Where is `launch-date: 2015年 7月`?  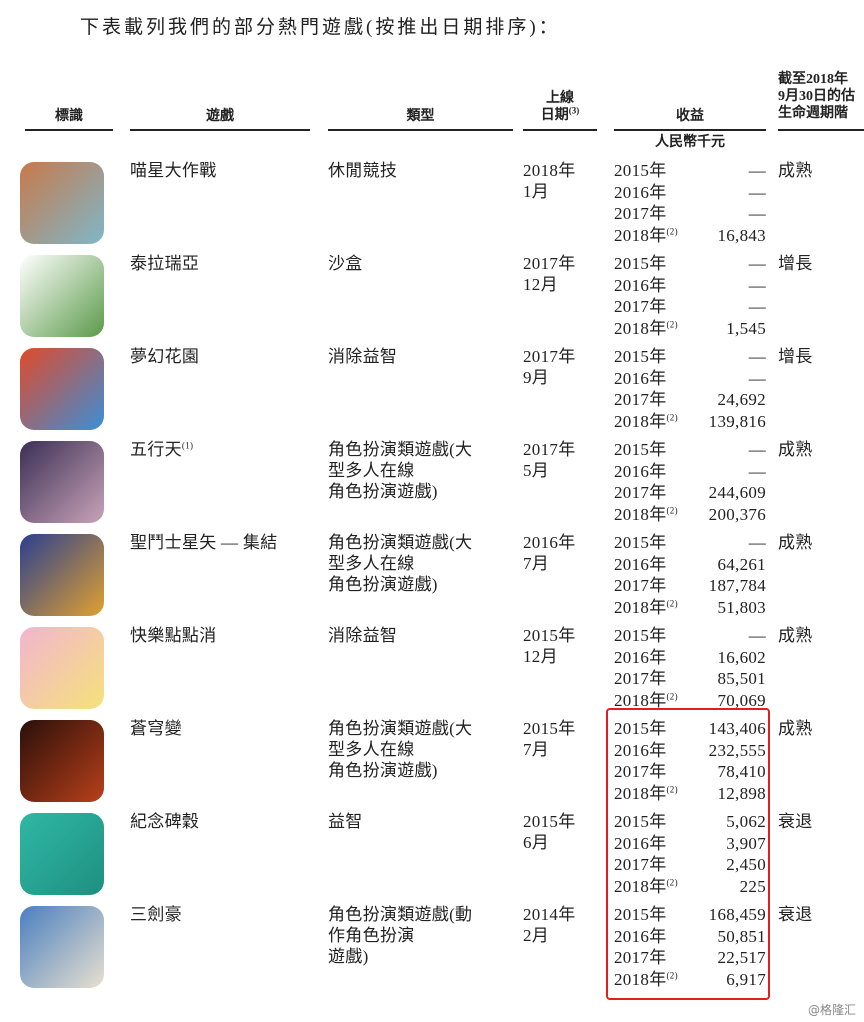 launch-date: 2015年 7月 is located at coordinates (559, 739).